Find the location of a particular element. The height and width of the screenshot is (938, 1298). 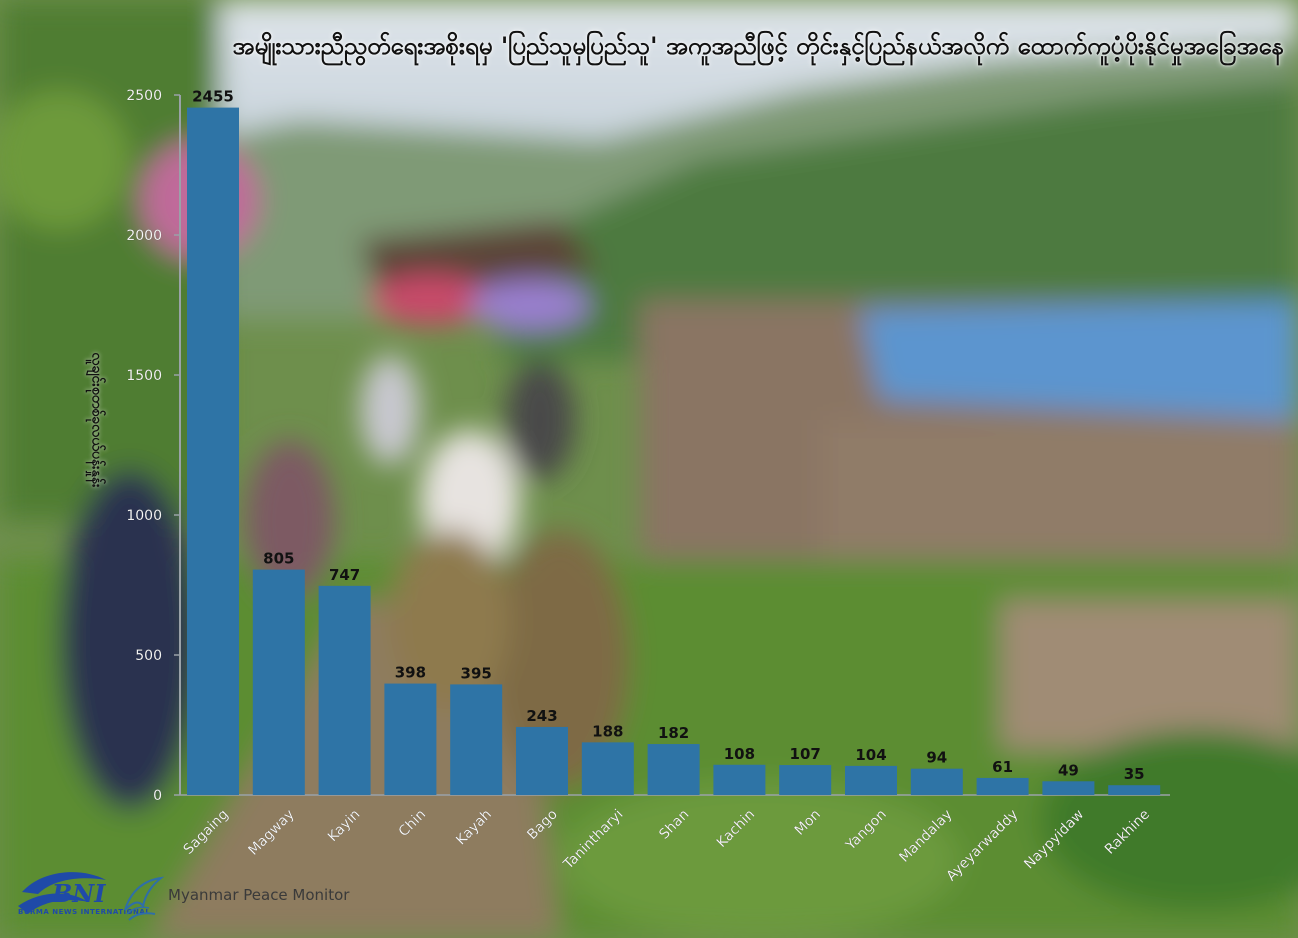

x-tick-label: Shan is located at coordinates (674, 825).